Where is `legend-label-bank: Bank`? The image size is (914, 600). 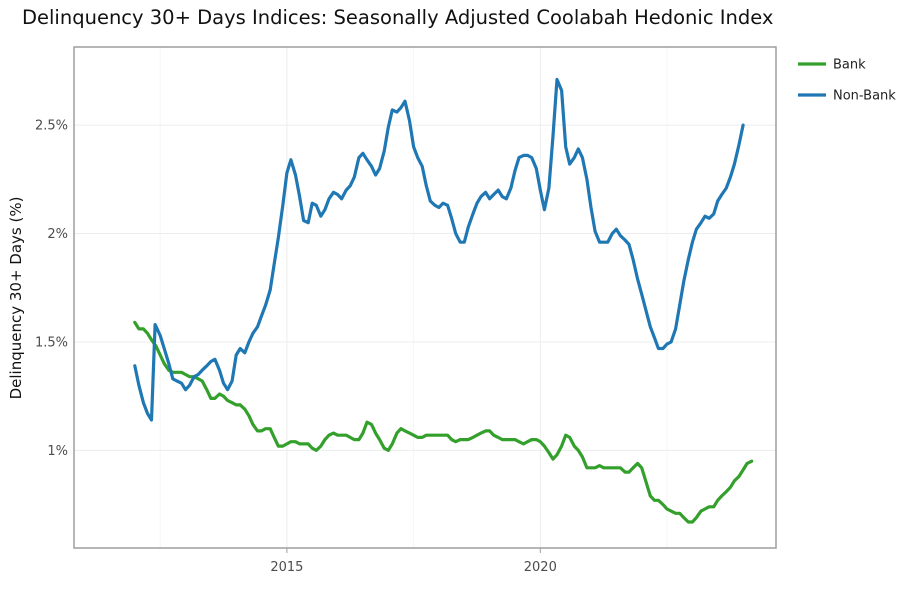 legend-label-bank: Bank is located at coordinates (849, 65).